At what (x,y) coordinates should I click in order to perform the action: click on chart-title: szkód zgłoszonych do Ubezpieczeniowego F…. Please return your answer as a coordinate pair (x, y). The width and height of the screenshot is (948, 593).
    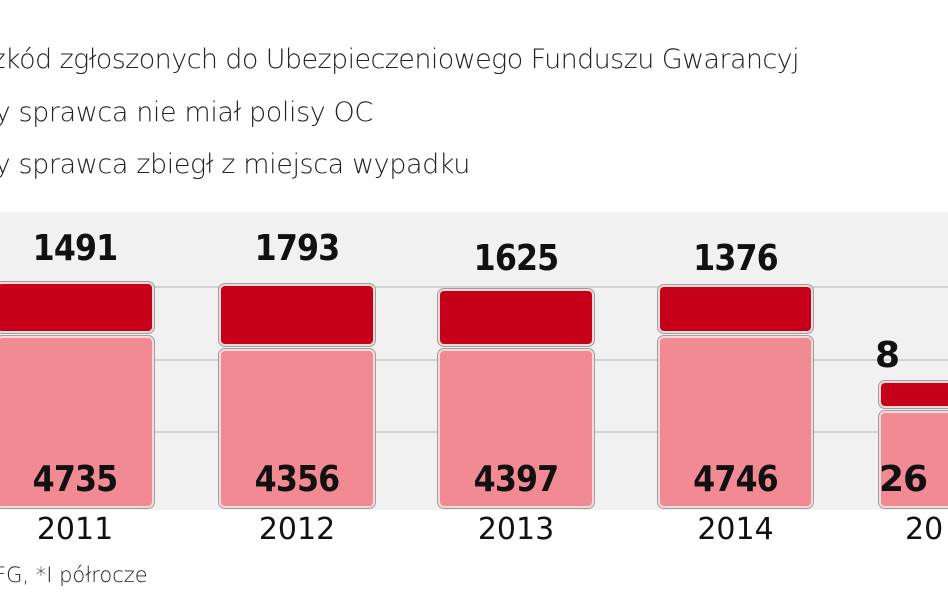
    Looking at the image, I should click on (400, 59).